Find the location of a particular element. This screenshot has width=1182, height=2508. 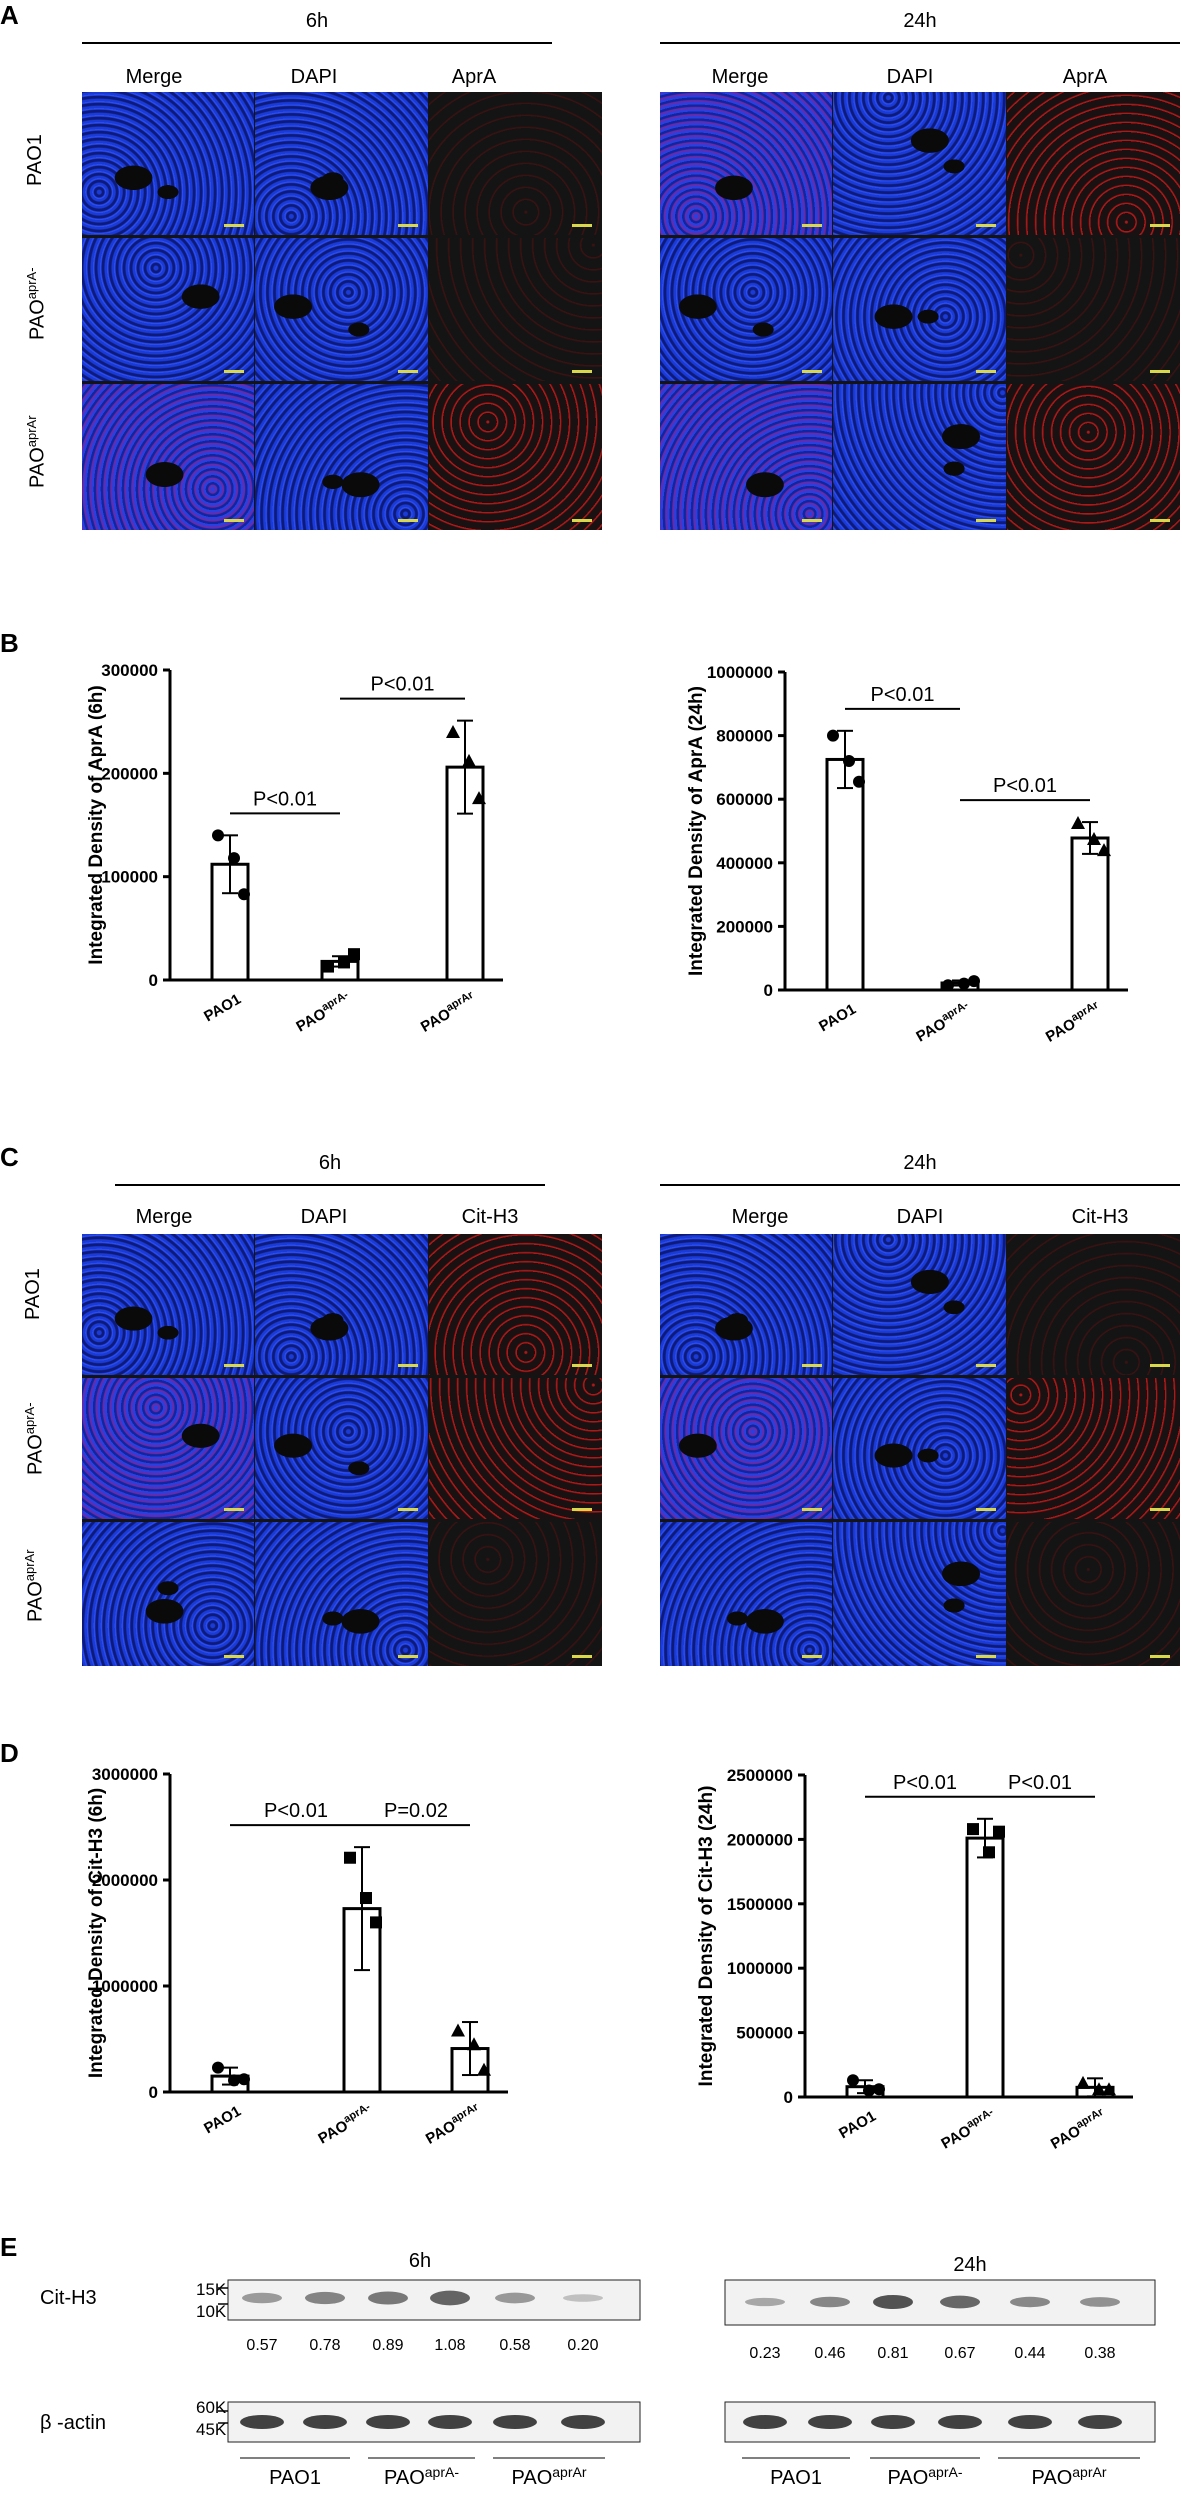

panel-c-24h-r1-dapi-image is located at coordinates (919, 1304).